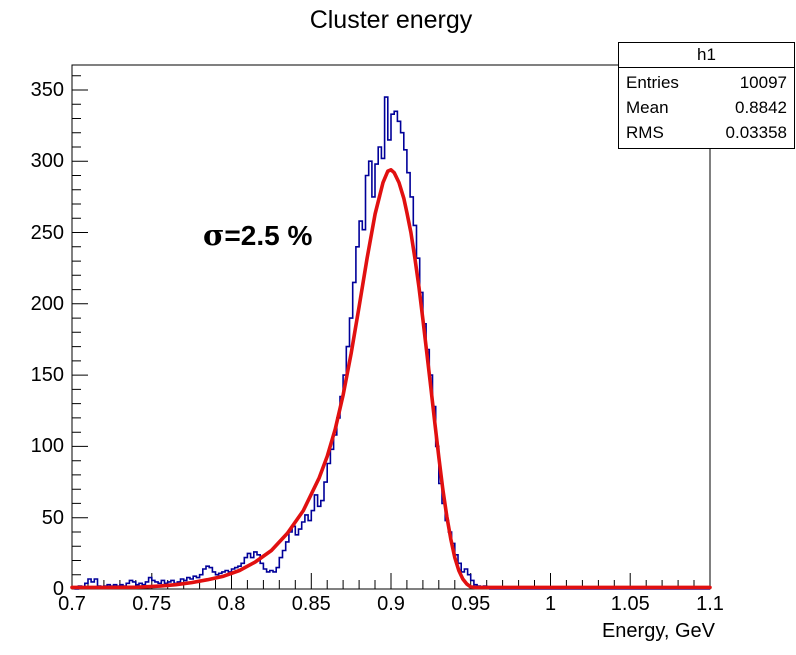 Image resolution: width=796 pixels, height=655 pixels. I want to click on stats-row-value: 10097, so click(763, 82).